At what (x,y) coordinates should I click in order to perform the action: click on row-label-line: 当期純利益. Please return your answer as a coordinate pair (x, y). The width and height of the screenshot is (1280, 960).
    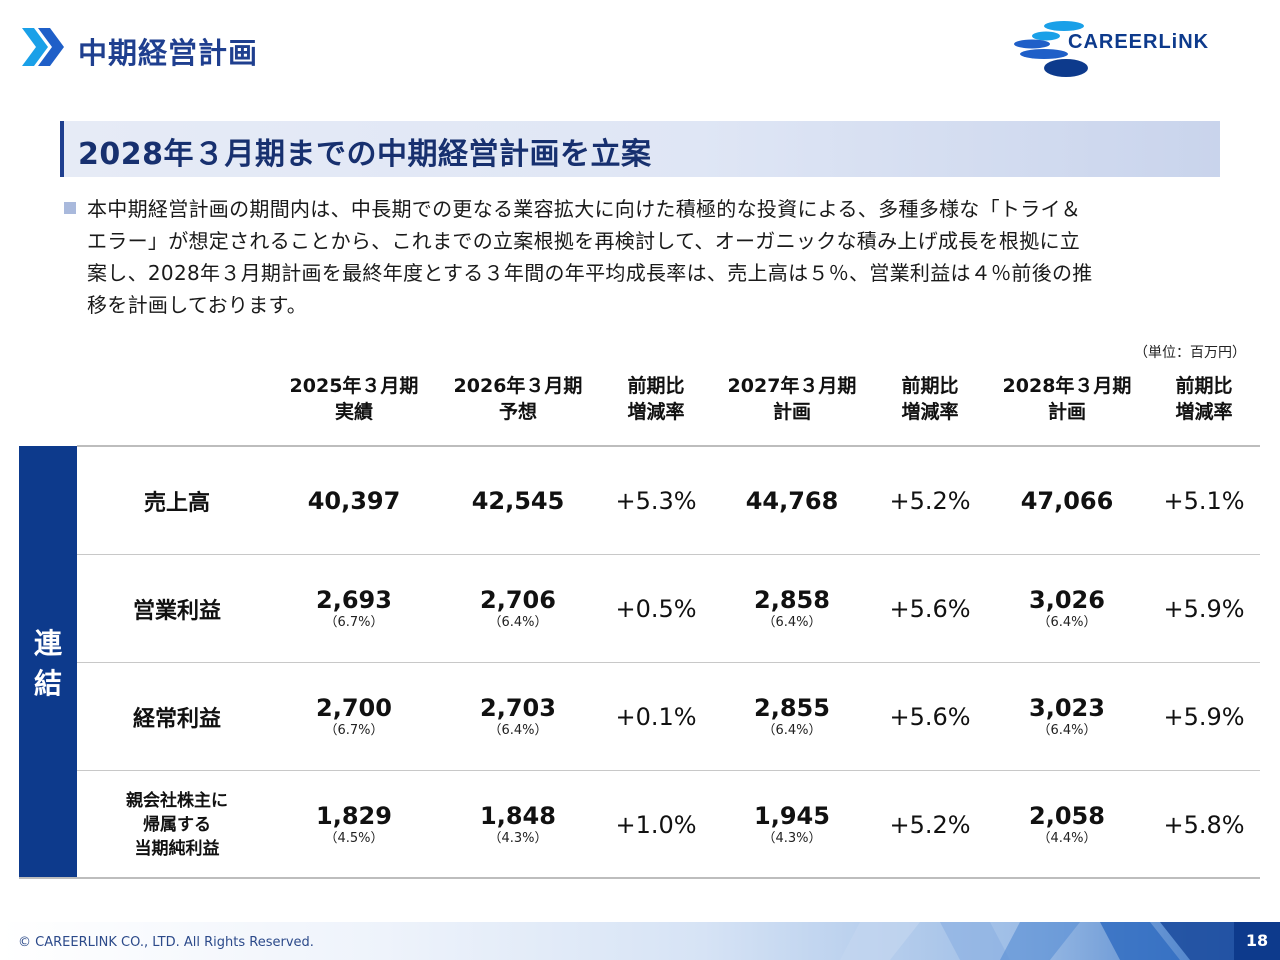
    Looking at the image, I should click on (177, 849).